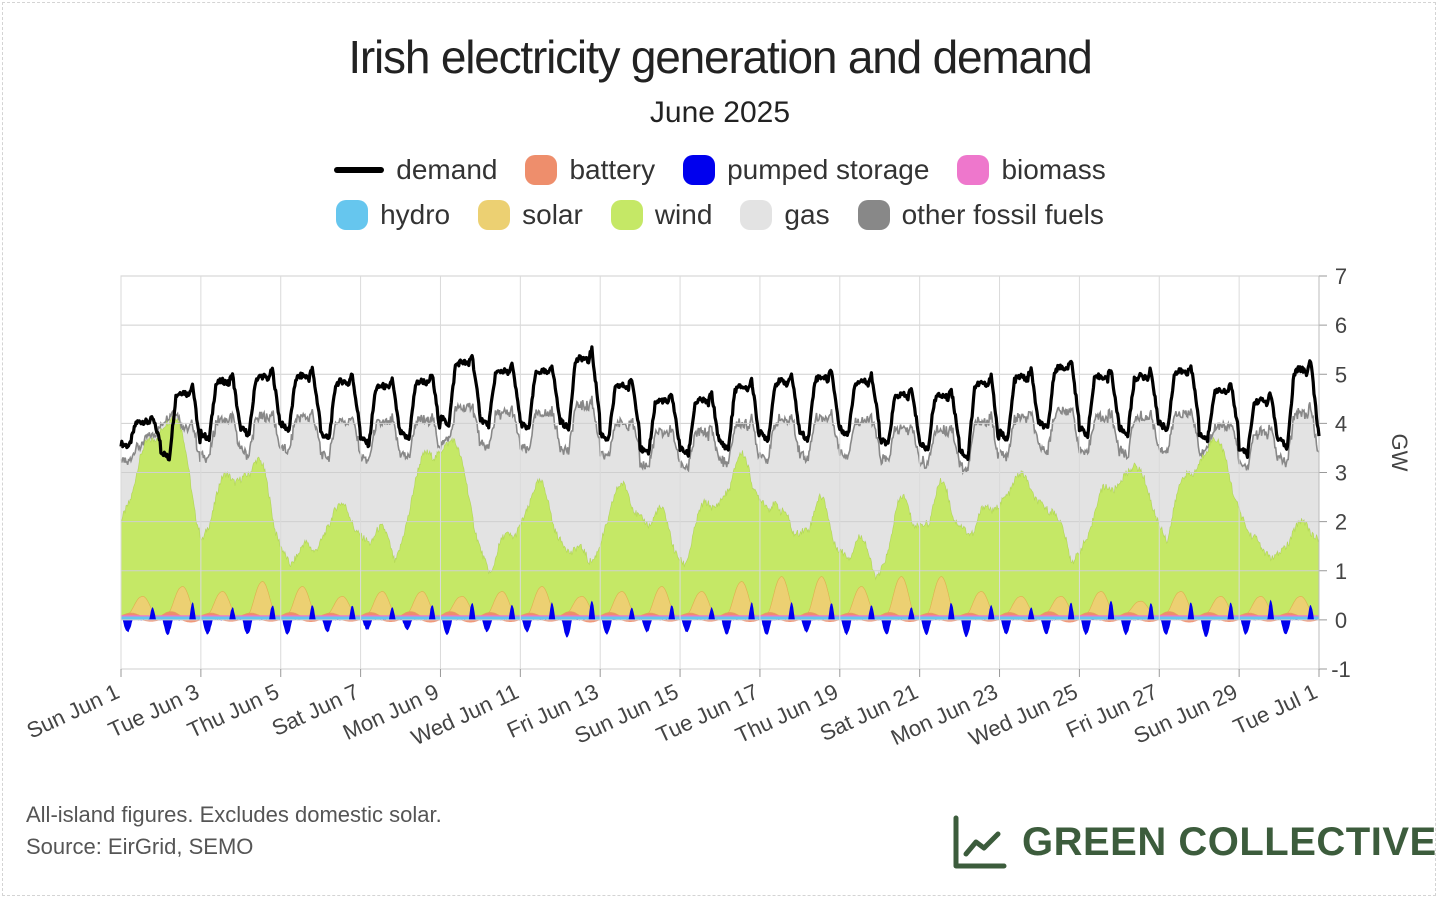 Image resolution: width=1440 pixels, height=900 pixels. What do you see at coordinates (1341, 669) in the screenshot?
I see `tick-label-y: -1` at bounding box center [1341, 669].